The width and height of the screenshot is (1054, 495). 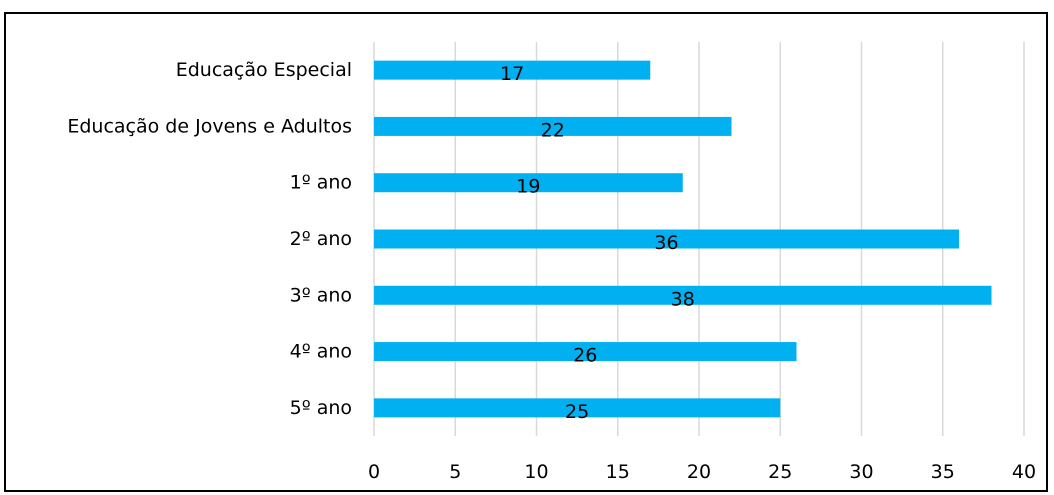 I want to click on x-tick-label: 15, so click(x=618, y=472).